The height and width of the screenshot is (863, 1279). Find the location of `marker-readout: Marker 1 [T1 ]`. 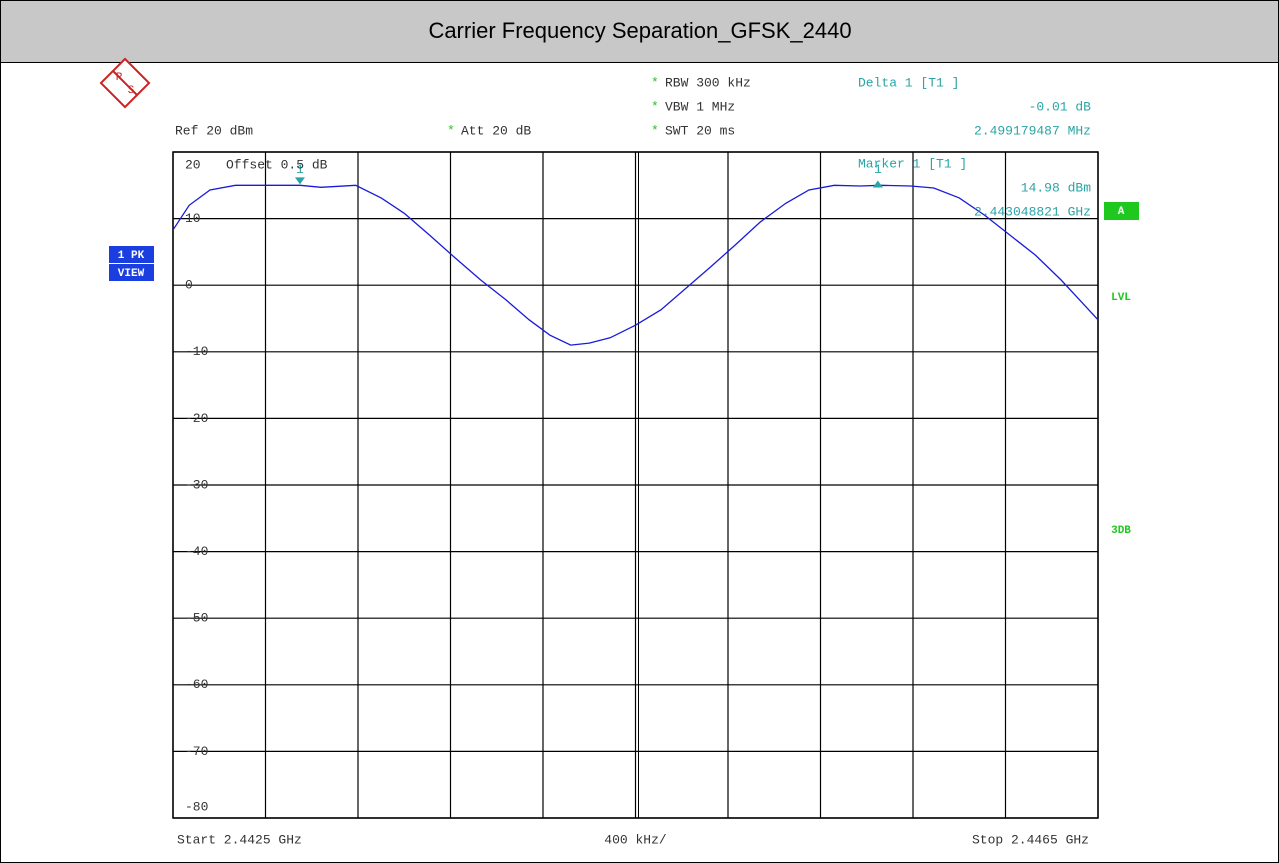

marker-readout: Marker 1 [T1 ] is located at coordinates (912, 163).